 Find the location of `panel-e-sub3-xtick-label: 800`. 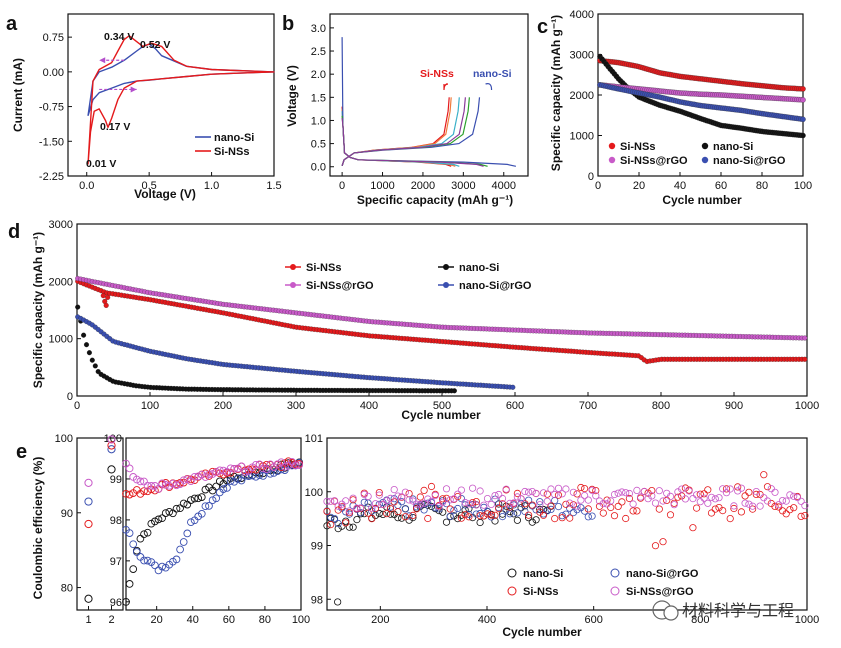

panel-e-sub3-xtick-label: 800 is located at coordinates (700, 620).